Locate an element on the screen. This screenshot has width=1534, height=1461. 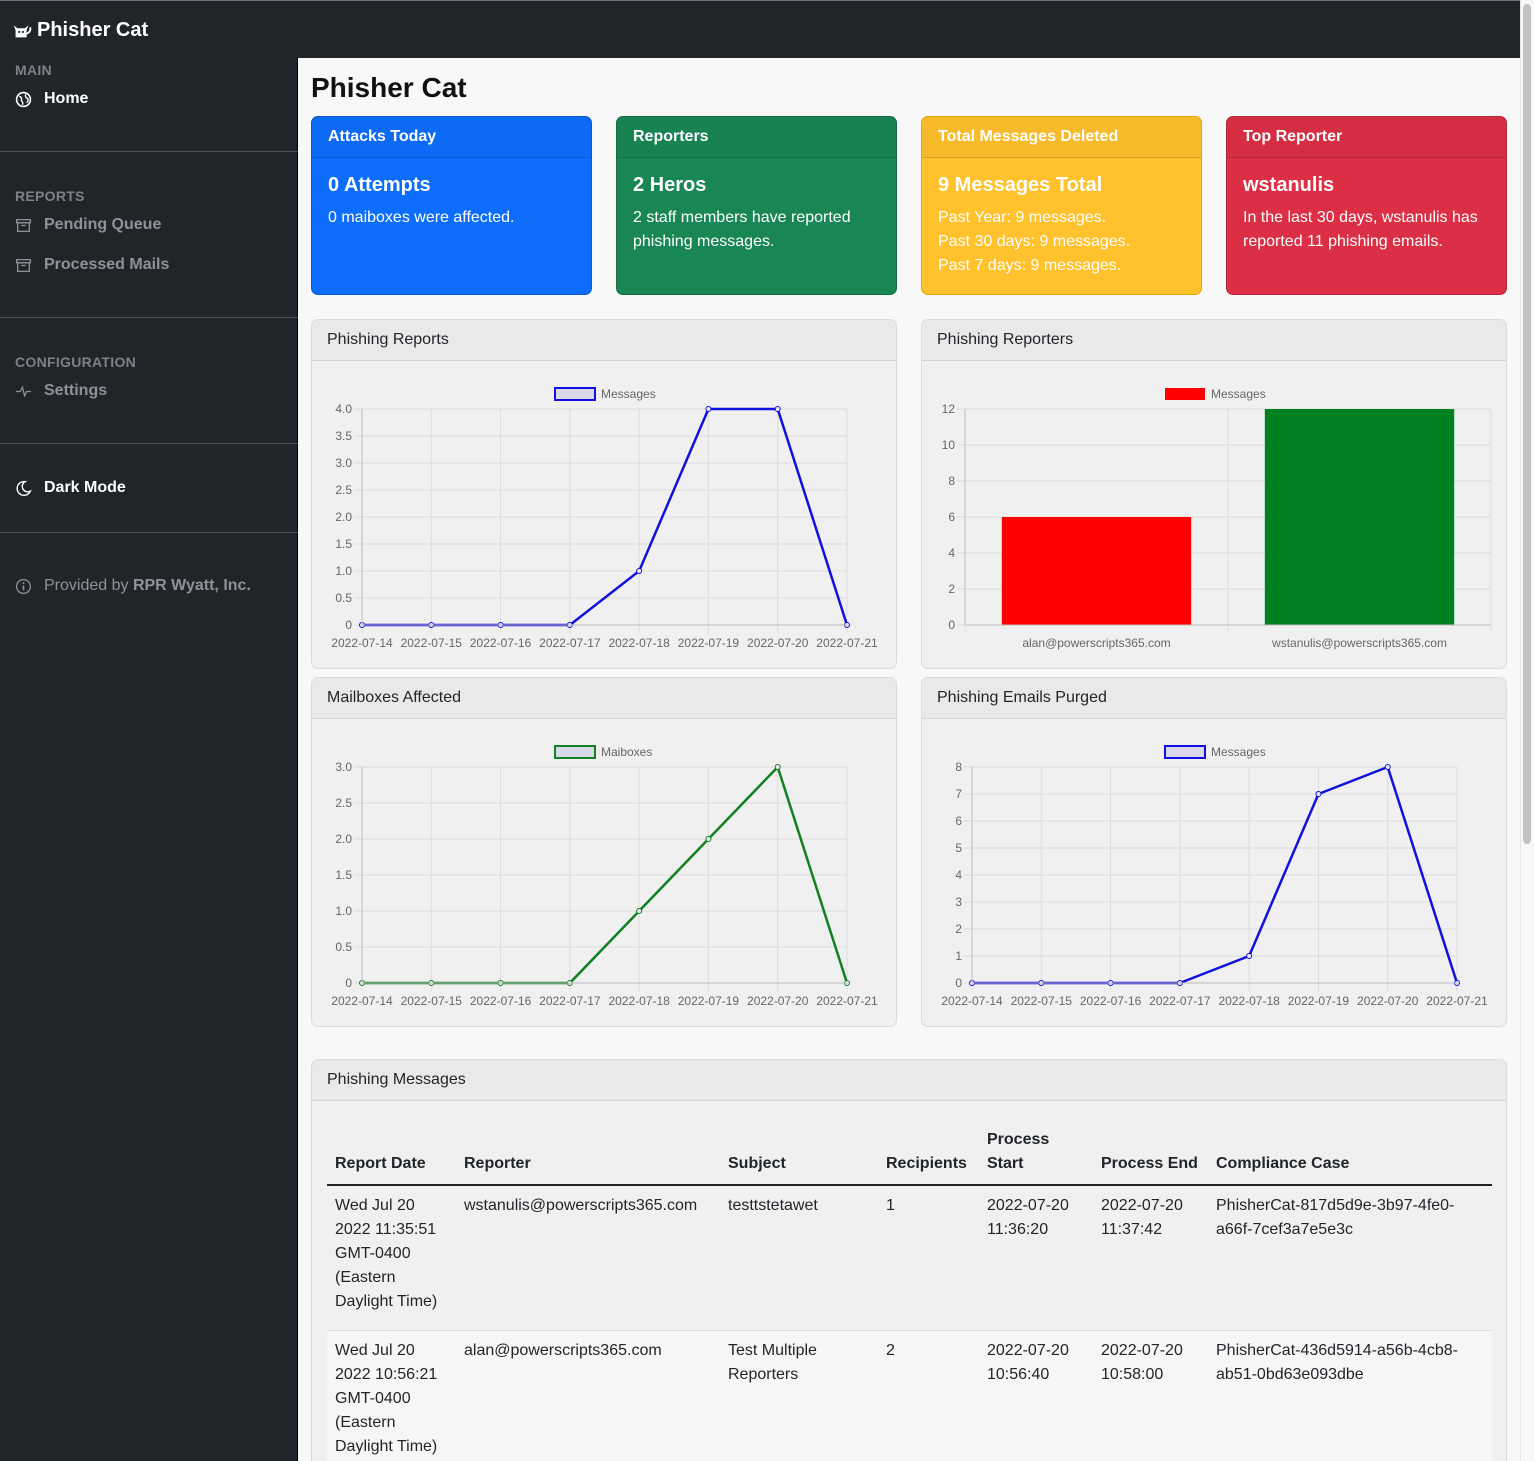
column-header: Subject is located at coordinates (799, 1155).